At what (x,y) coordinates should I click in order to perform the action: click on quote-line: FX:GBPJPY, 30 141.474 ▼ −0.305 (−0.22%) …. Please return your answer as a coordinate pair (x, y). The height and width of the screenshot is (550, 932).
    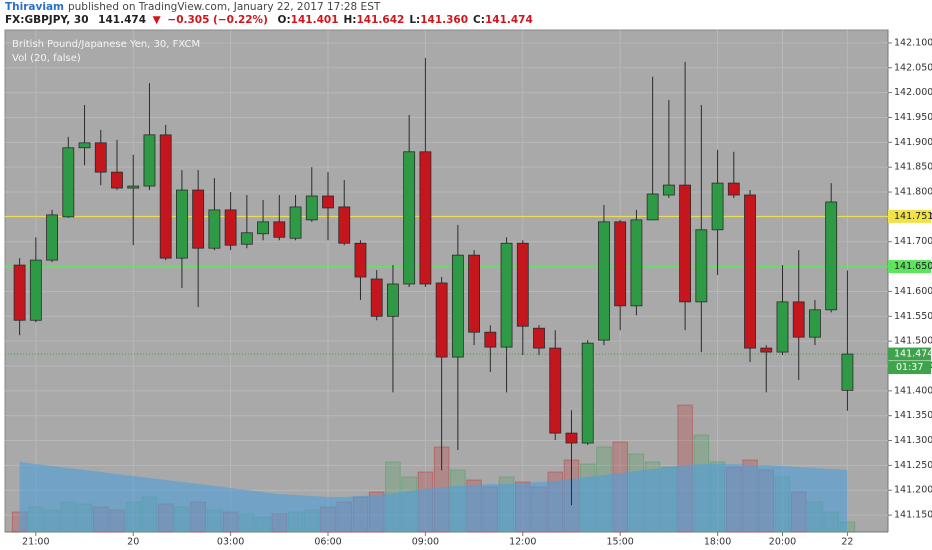
    Looking at the image, I should click on (465, 20).